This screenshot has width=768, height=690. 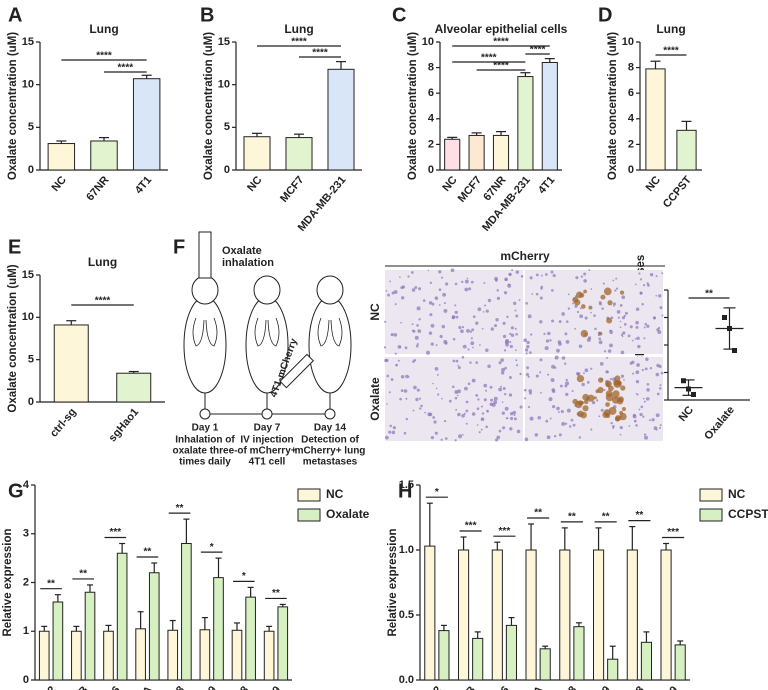 What do you see at coordinates (330, 332) in the screenshot?
I see `mouse-lungs` at bounding box center [330, 332].